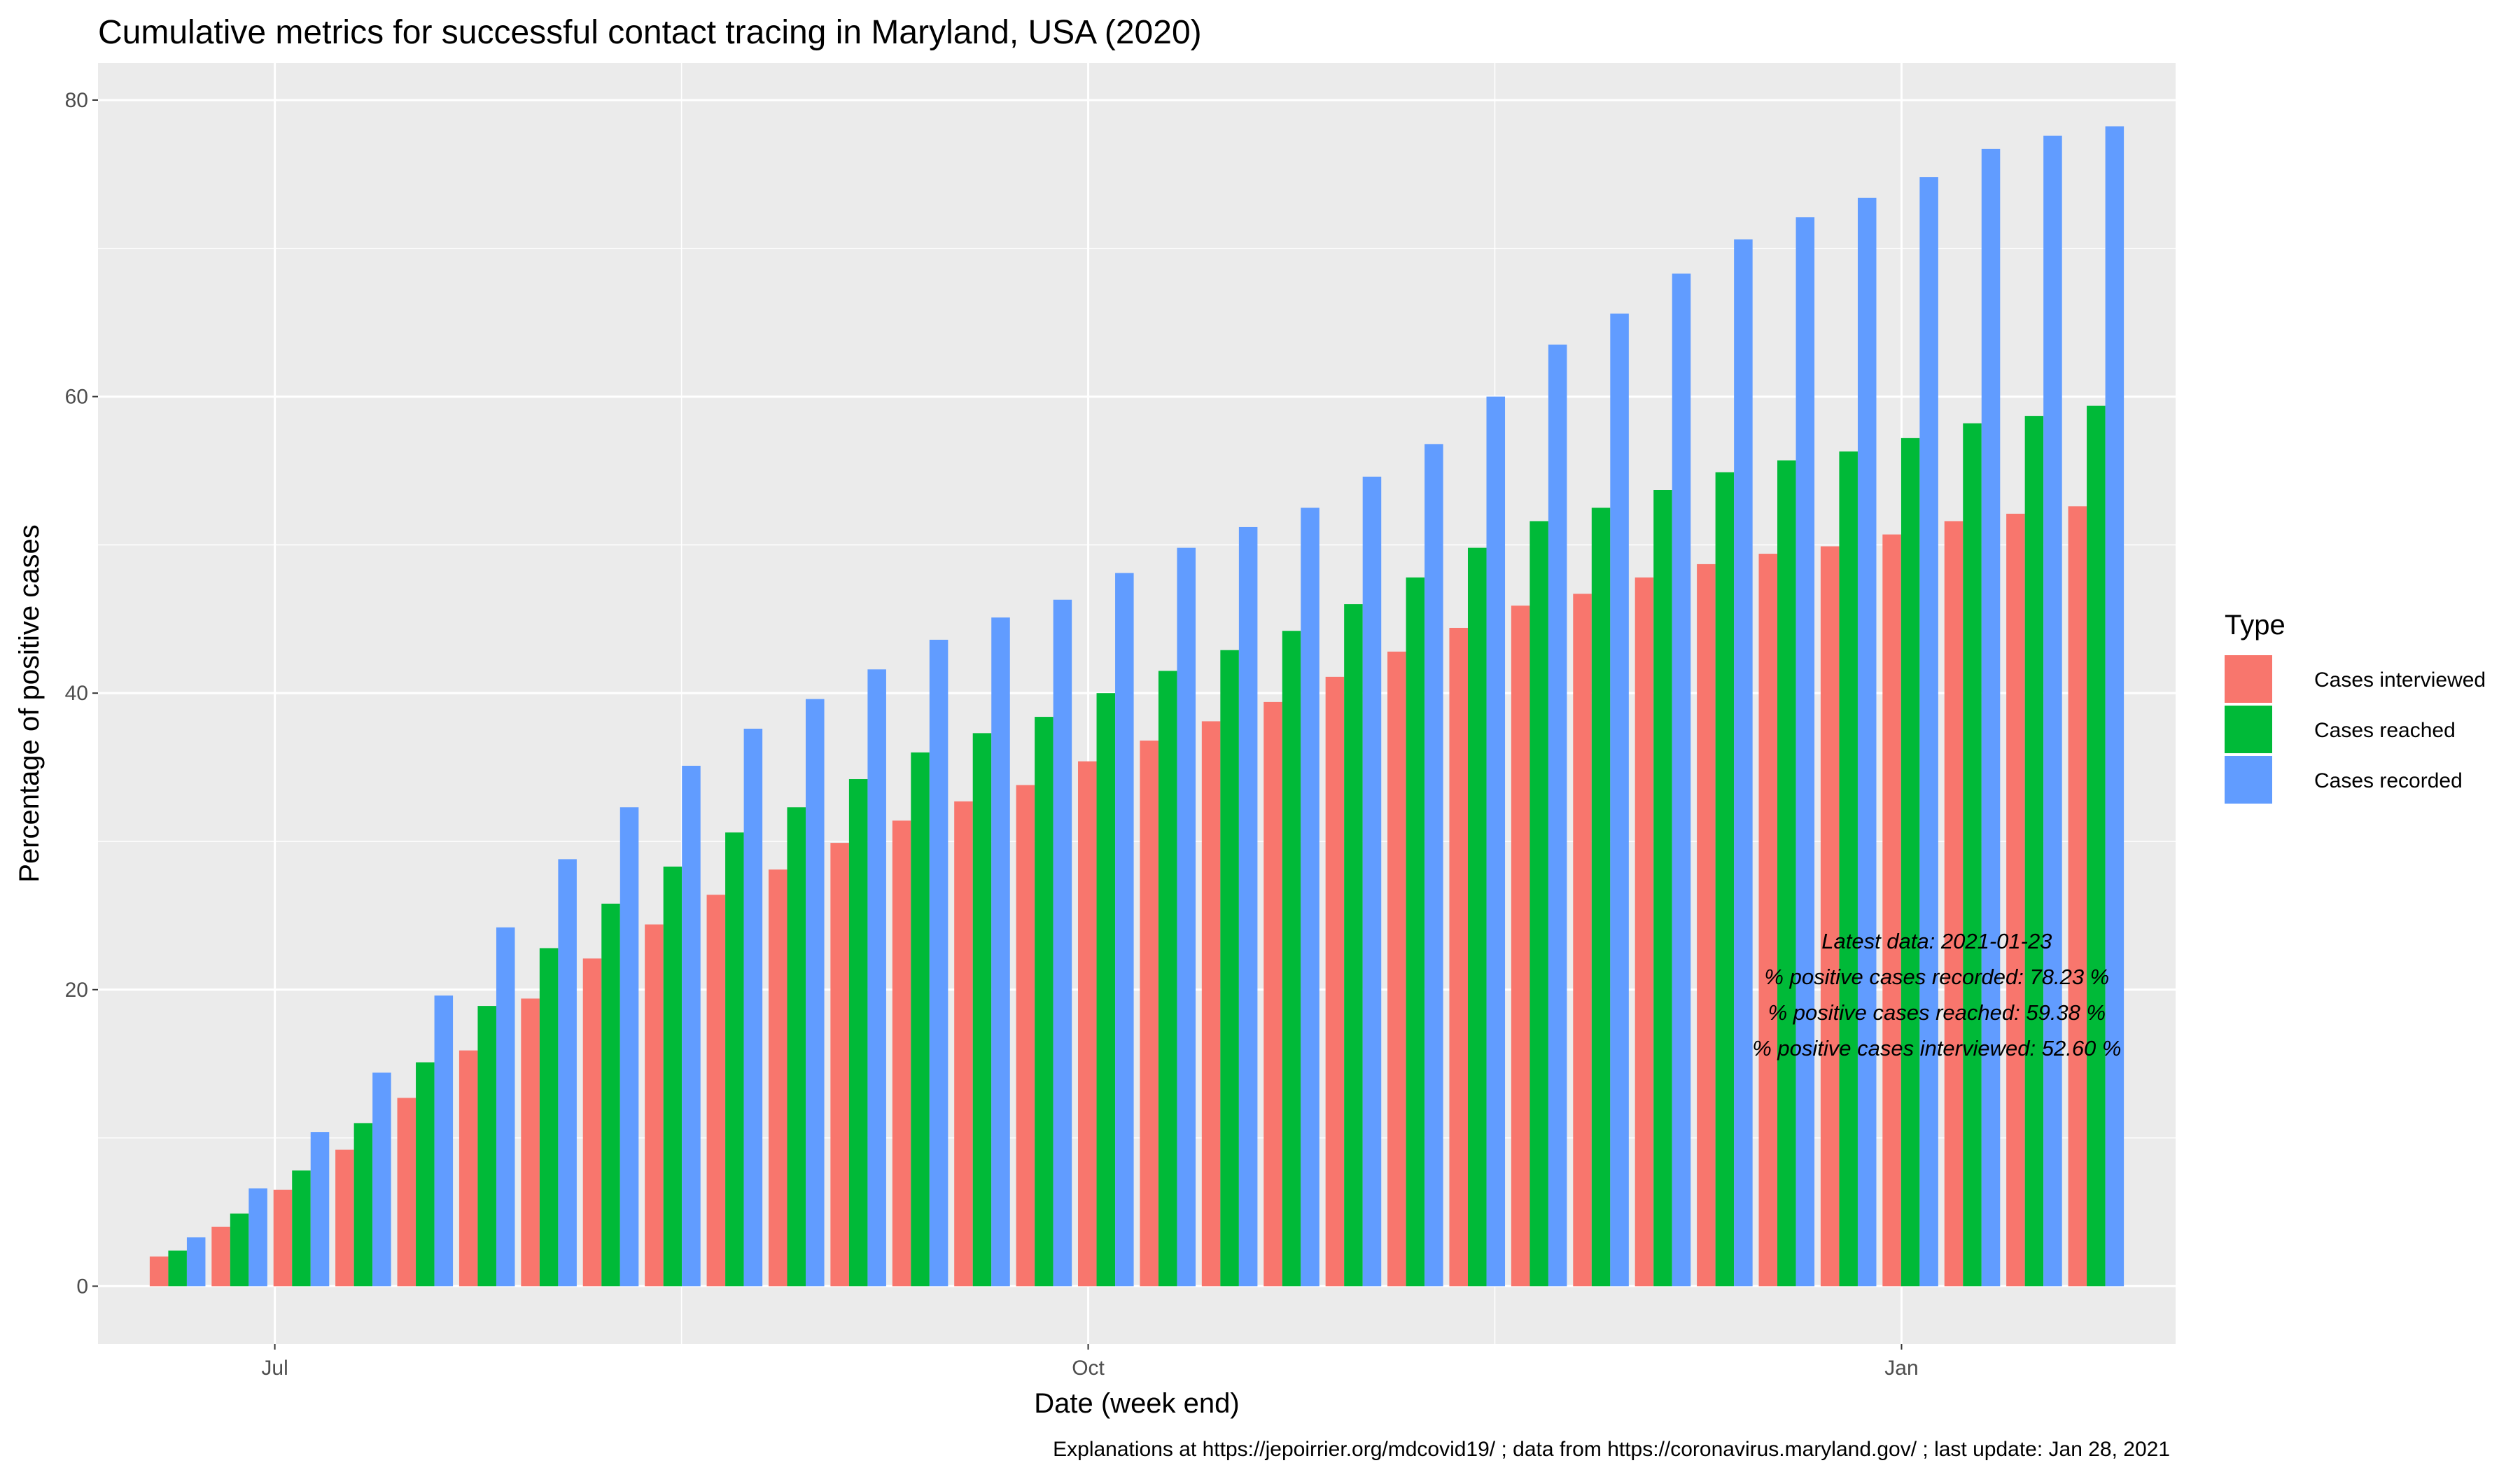 The width and height of the screenshot is (2520, 1470). Describe the element at coordinates (1937, 1012) in the screenshot. I see `annotation-line: % positive cases reached: 59.38 %` at that location.